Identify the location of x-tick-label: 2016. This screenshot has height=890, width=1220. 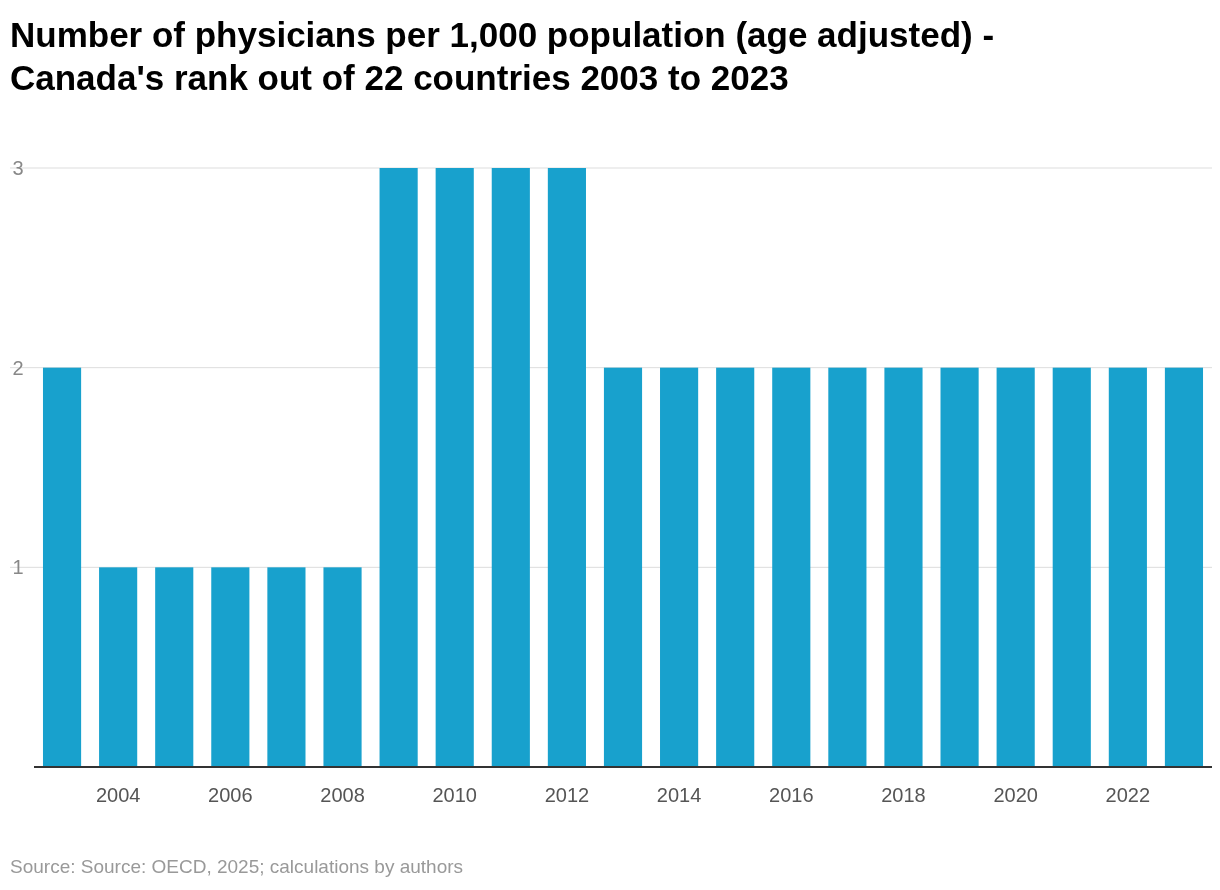
(791, 795).